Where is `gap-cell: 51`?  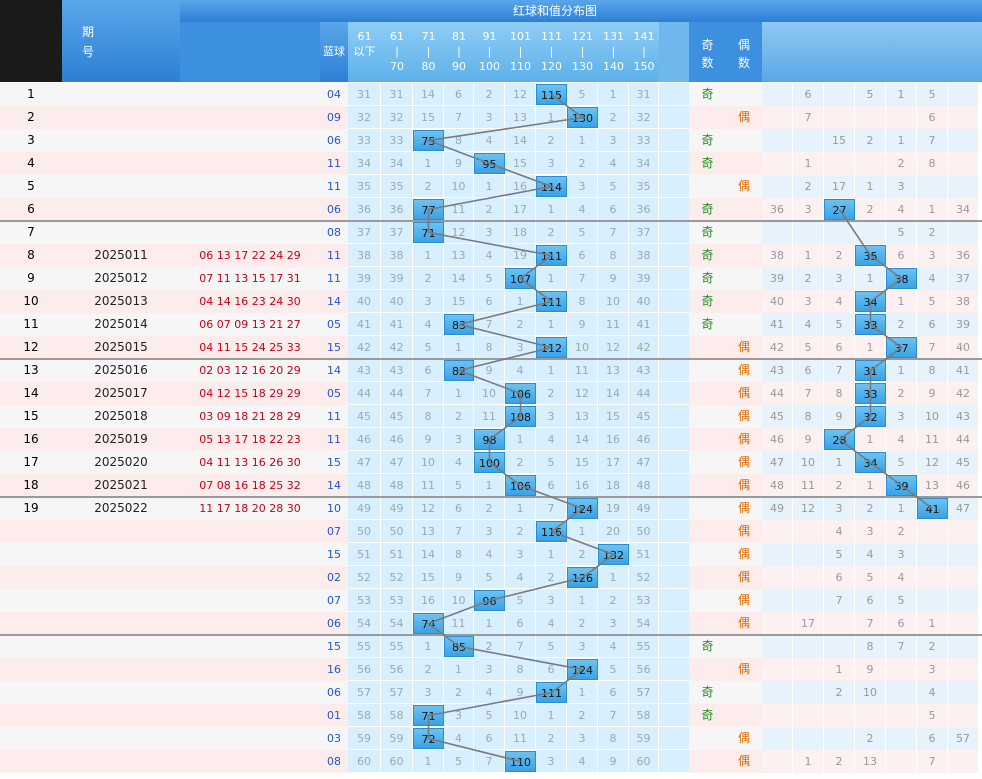
gap-cell: 51 is located at coordinates (644, 554).